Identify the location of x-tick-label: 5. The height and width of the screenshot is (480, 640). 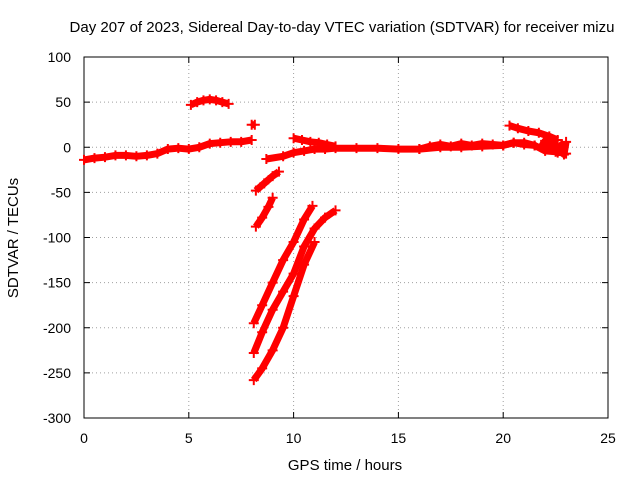
(189, 438).